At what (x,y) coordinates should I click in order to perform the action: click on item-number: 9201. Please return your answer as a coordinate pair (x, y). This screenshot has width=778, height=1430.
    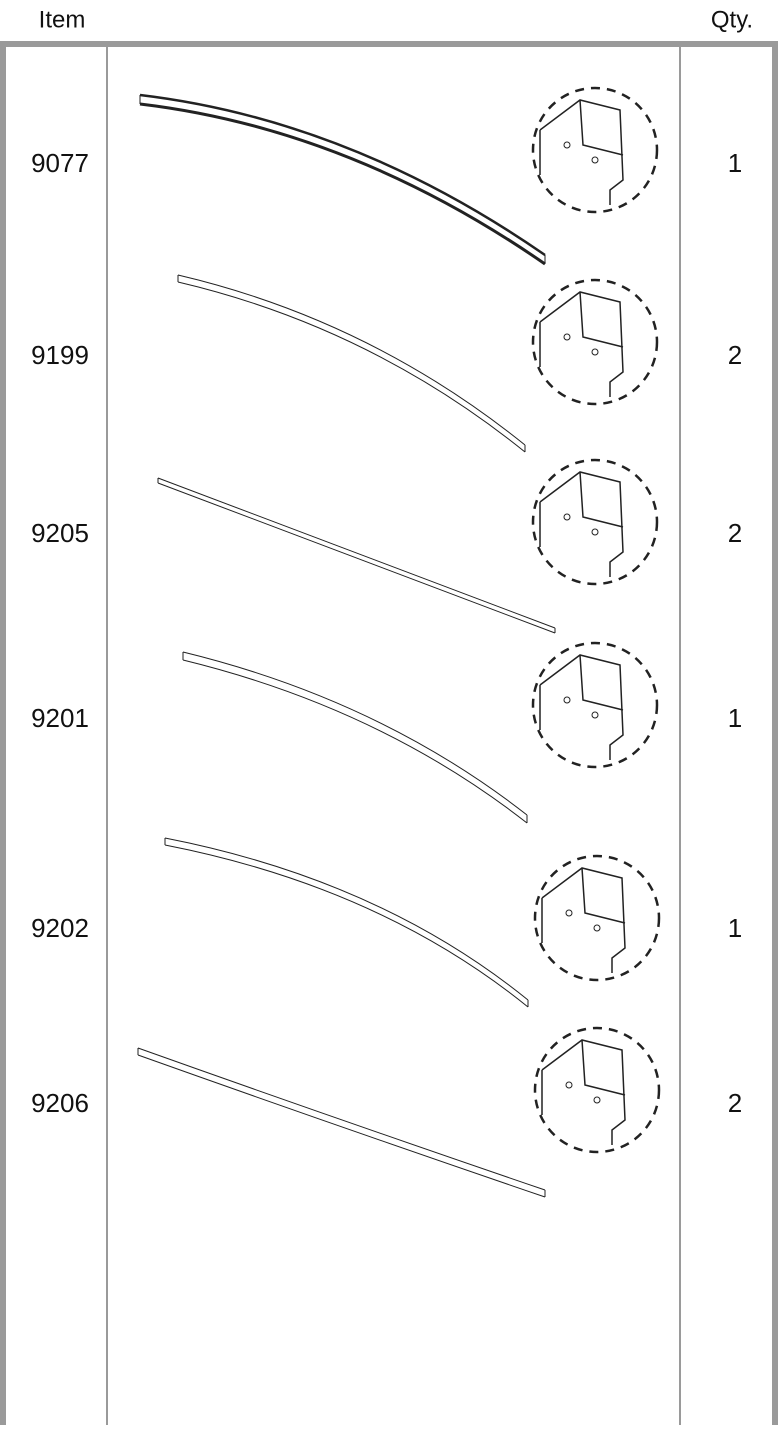
    Looking at the image, I should click on (60, 718).